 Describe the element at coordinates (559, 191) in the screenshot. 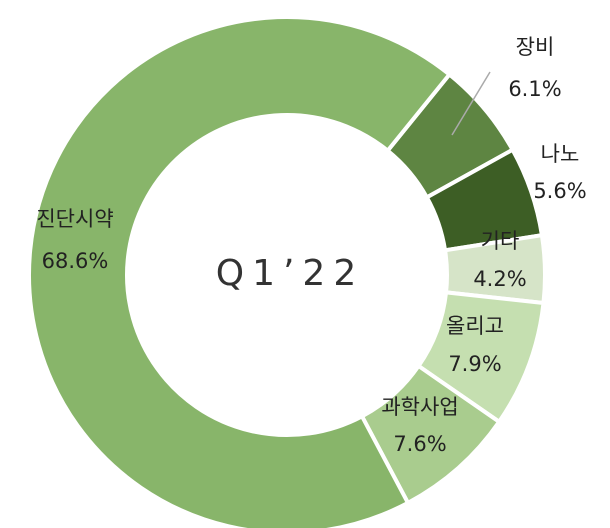

I see `value-label: 5.6%` at that location.